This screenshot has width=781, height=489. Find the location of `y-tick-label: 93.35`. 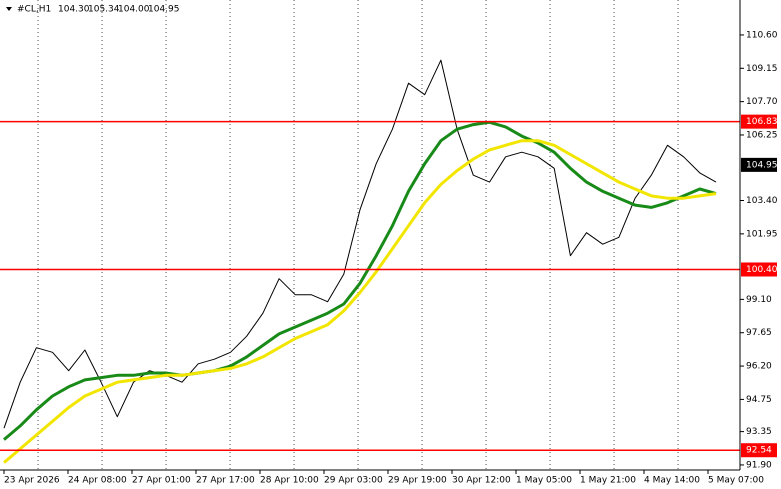

y-tick-label: 93.35 is located at coordinates (759, 432).